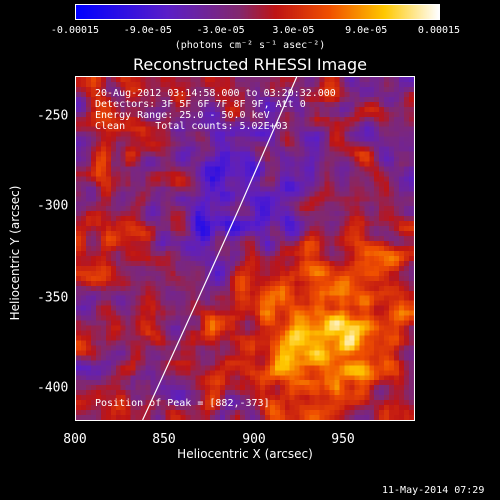  I want to click on colorbar-tick-label: -9.0e-05, so click(147, 30).